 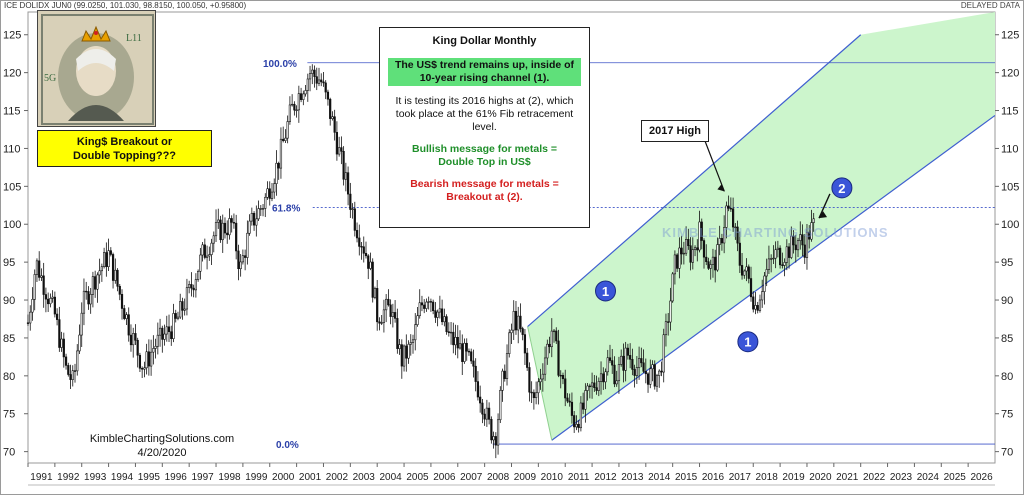 What do you see at coordinates (659, 477) in the screenshot?
I see `x-tick-label: 2014` at bounding box center [659, 477].